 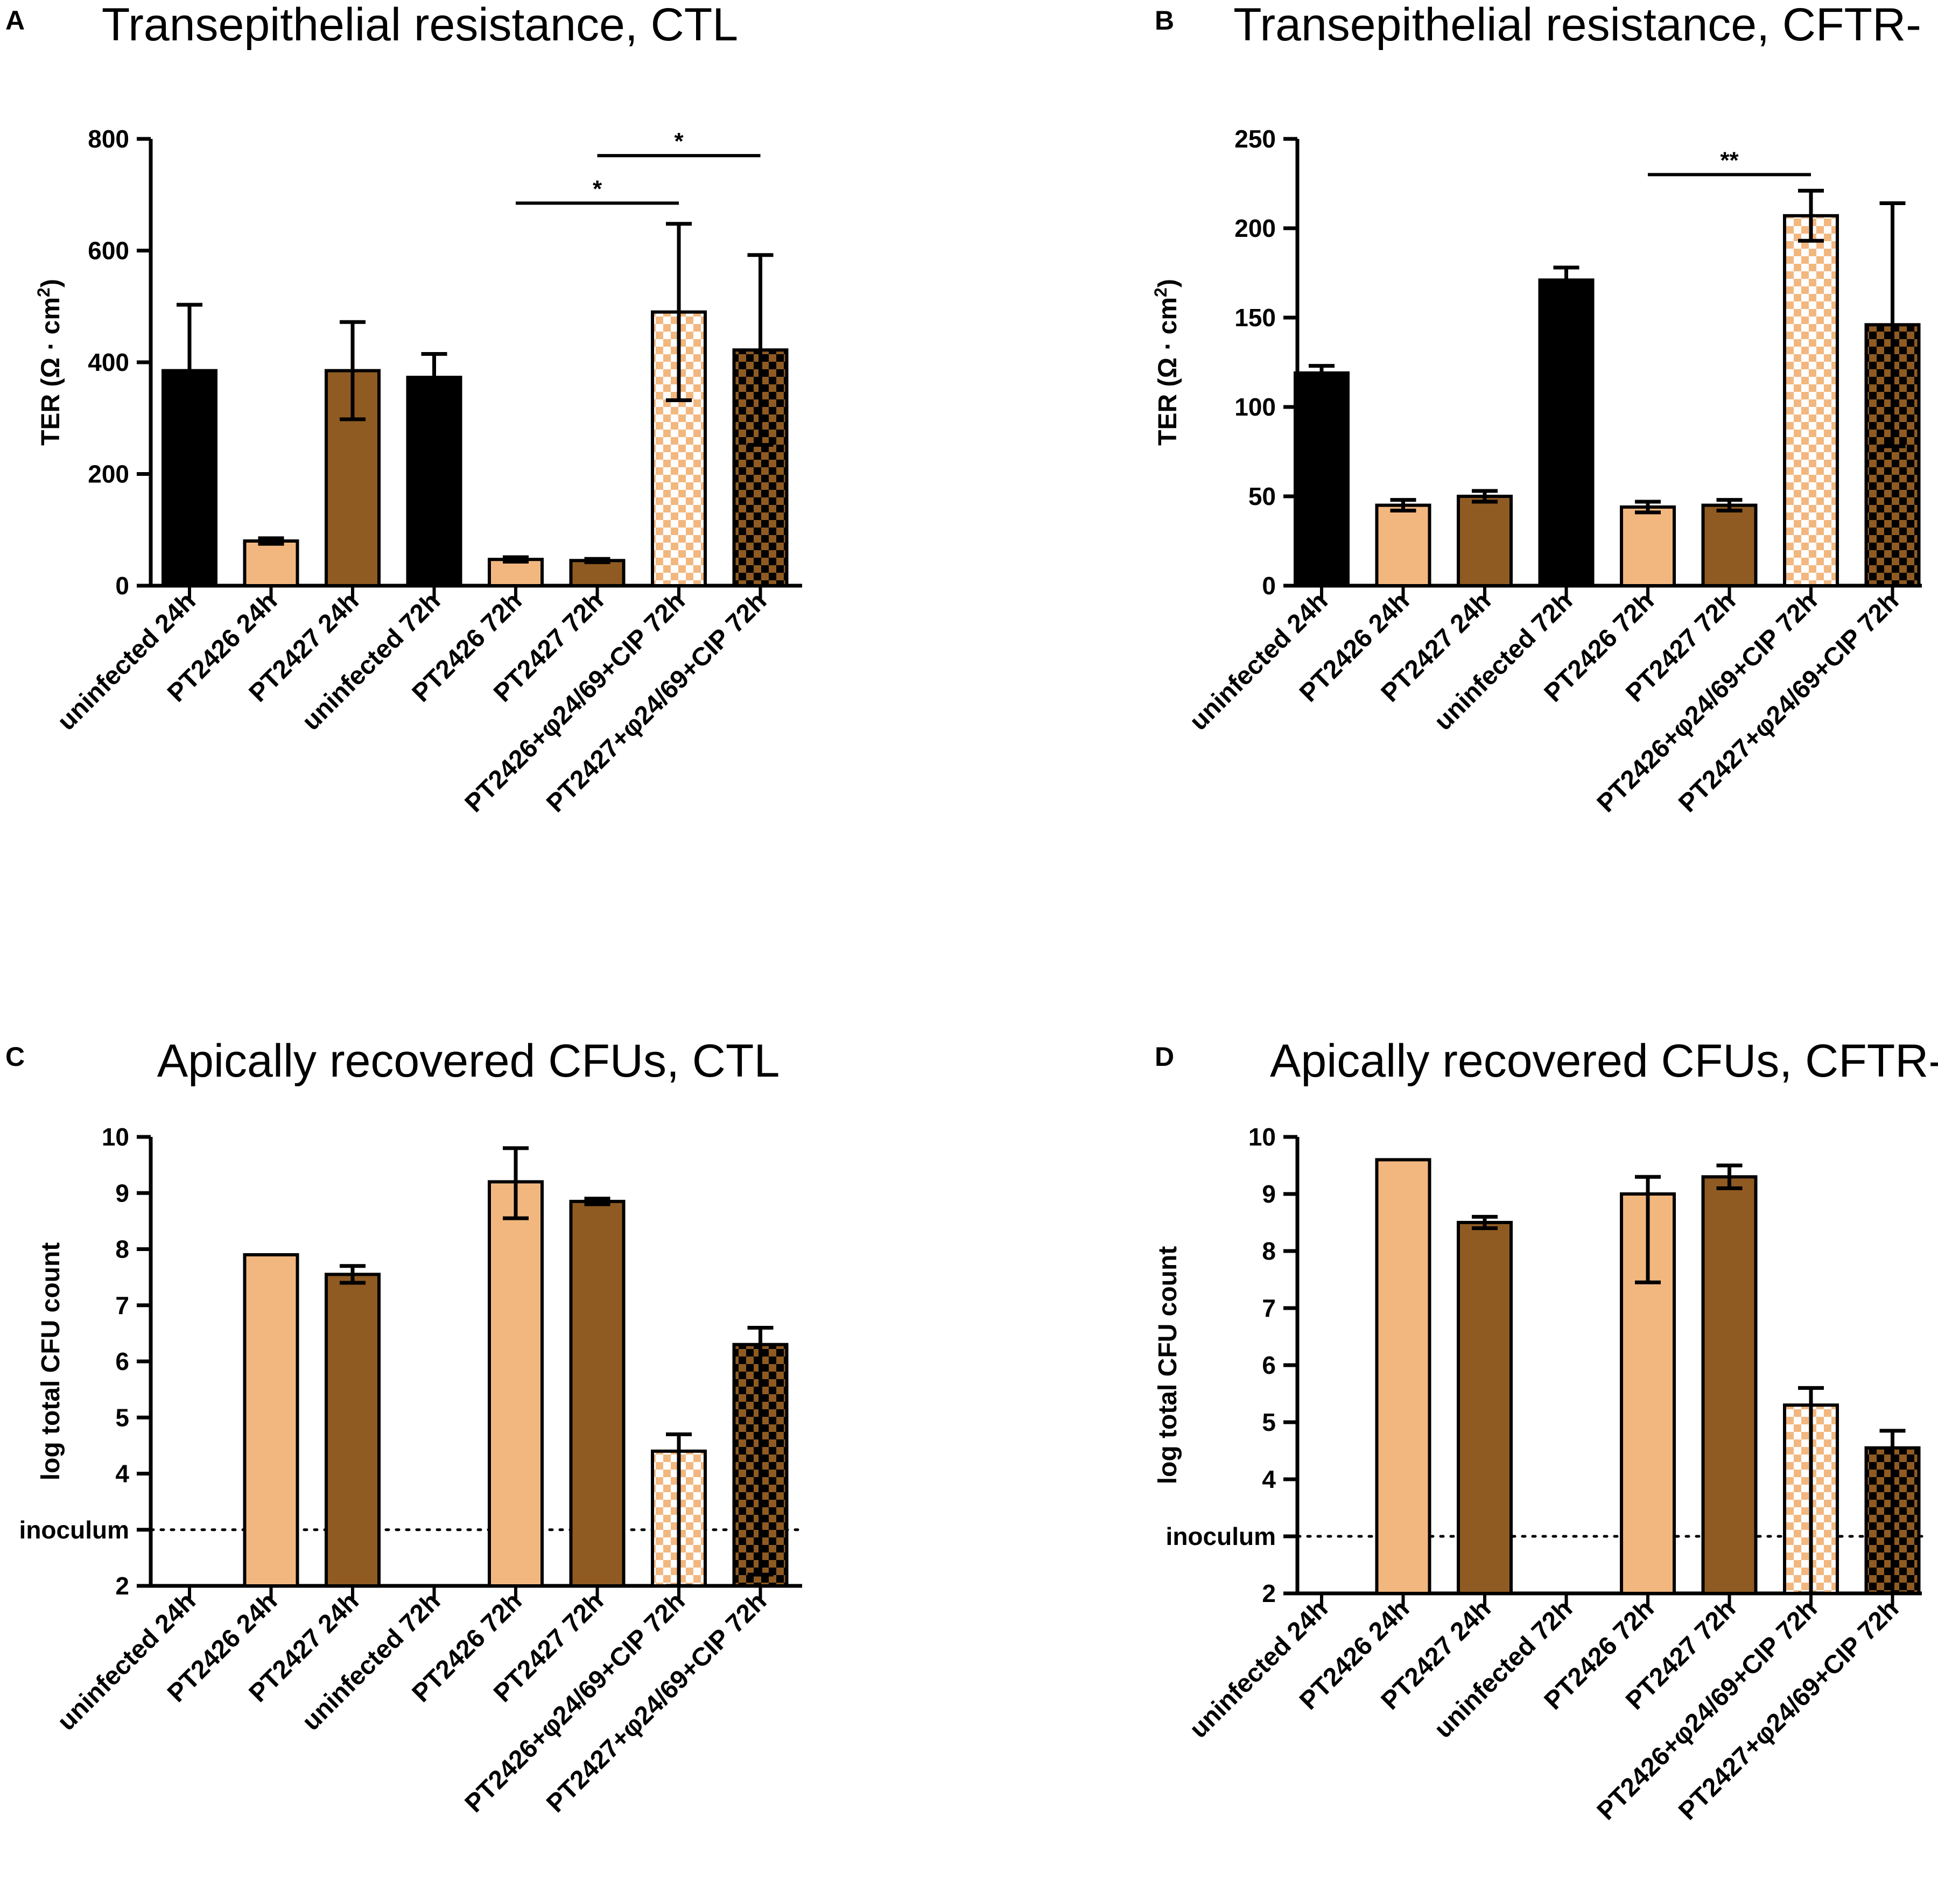 I want to click on chart-title-a: Transepithelial resistance, CTL, so click(x=420, y=26).